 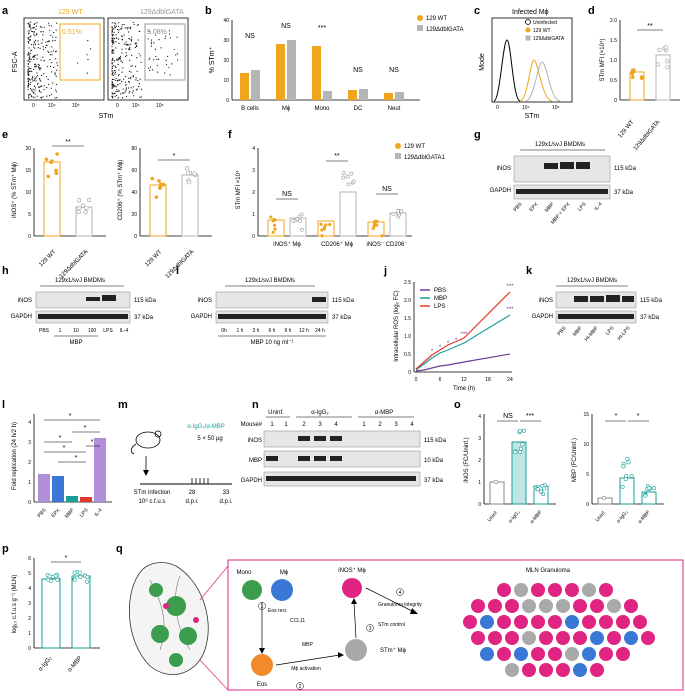 What do you see at coordinates (464, 380) in the screenshot?
I see `tick: 12` at bounding box center [464, 380].